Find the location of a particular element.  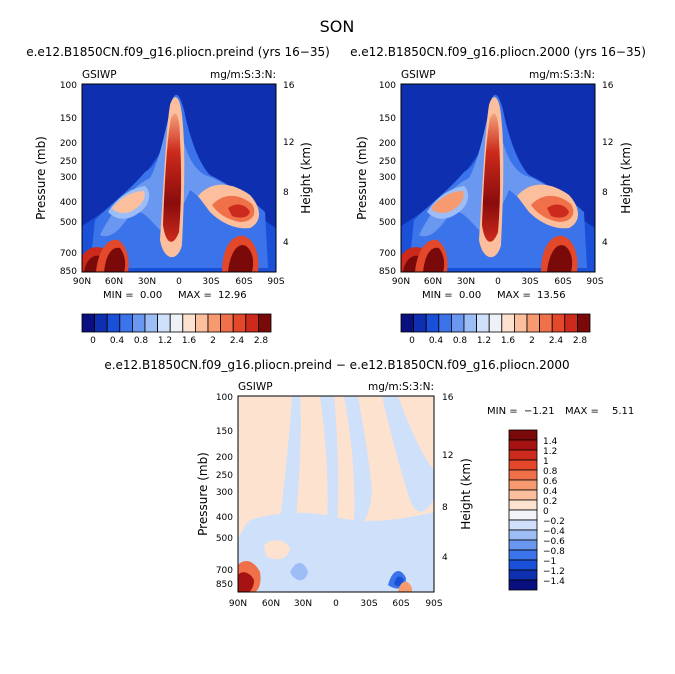

y-right-tick-label: 4 is located at coordinates (445, 558).